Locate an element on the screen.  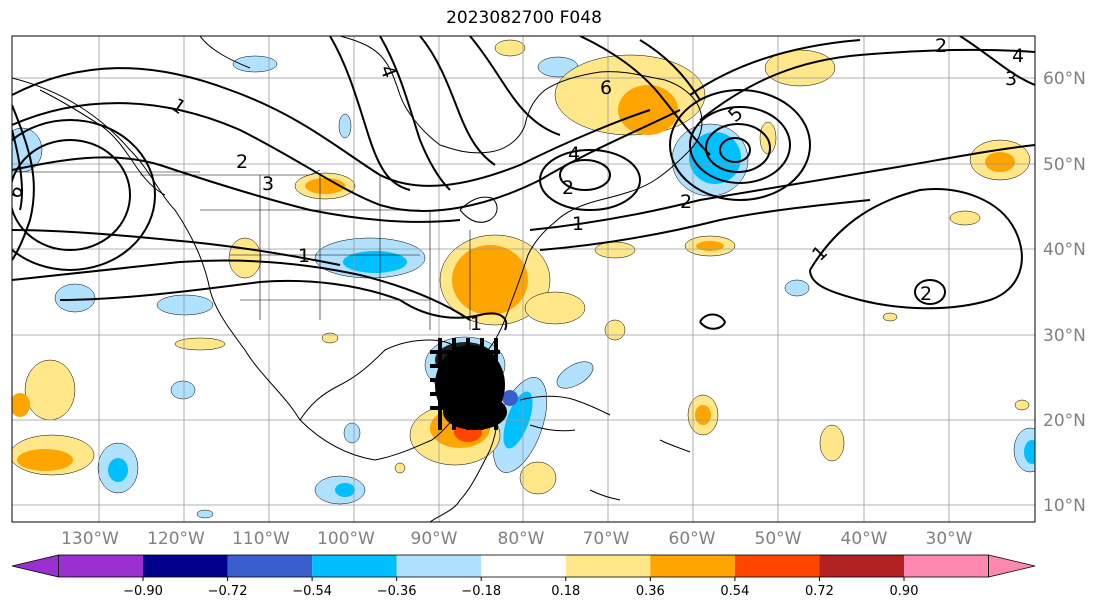
colorbar-tick-label: 0.72 is located at coordinates (819, 591).